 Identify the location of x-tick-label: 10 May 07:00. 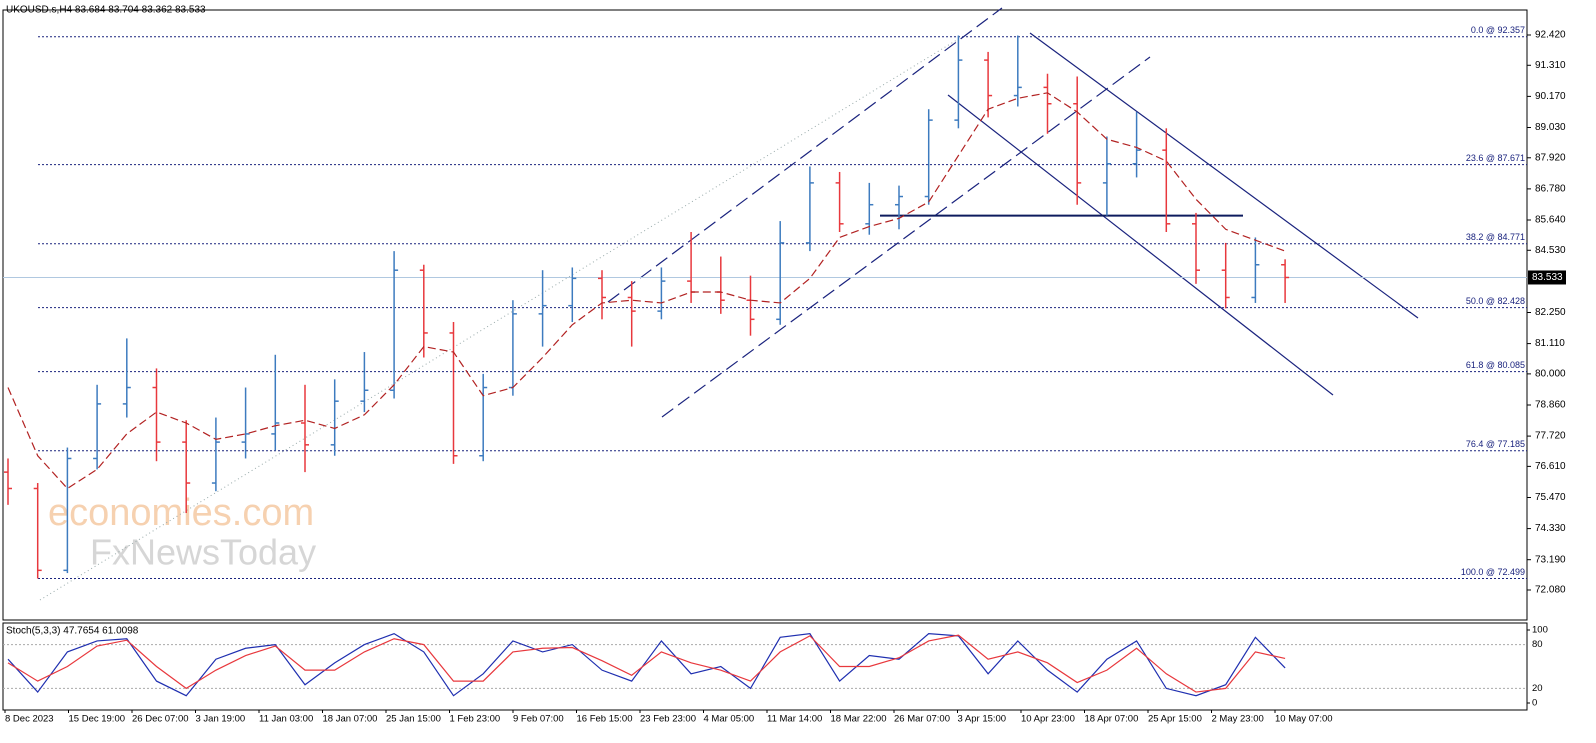
(1304, 719).